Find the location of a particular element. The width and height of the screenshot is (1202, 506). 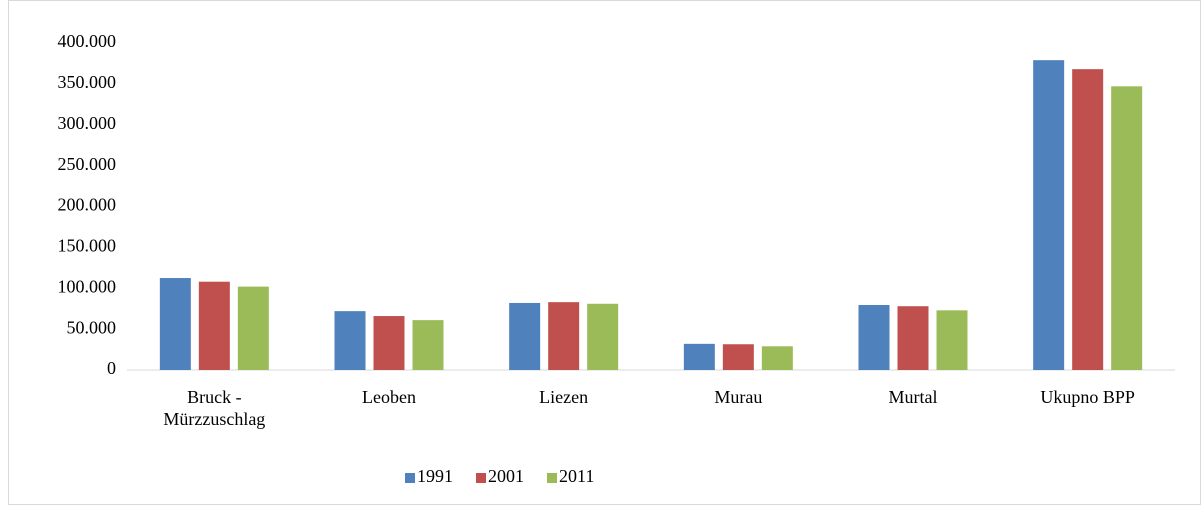

x-tick-label: Ukupno BPP is located at coordinates (1087, 397).